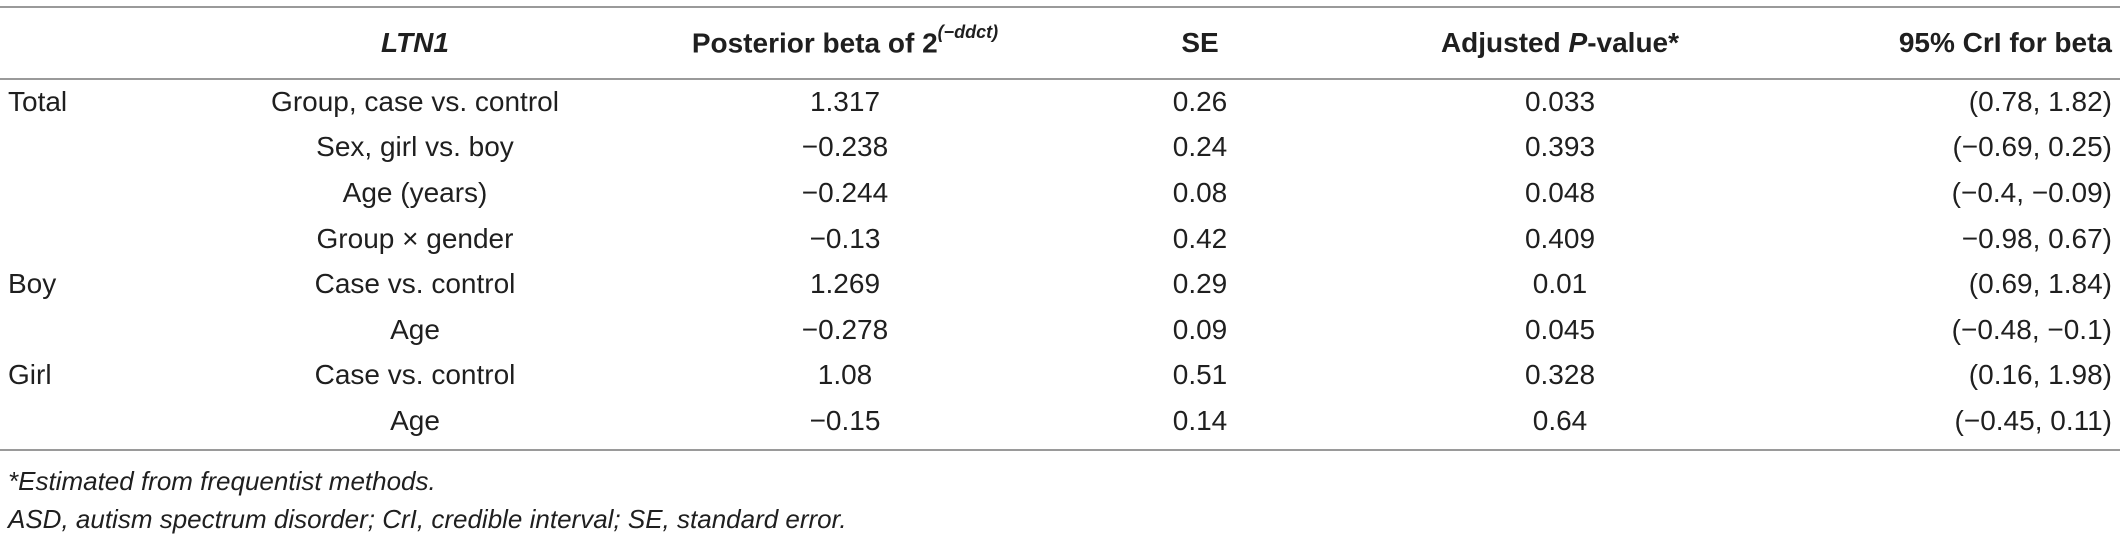  Describe the element at coordinates (1950, 425) in the screenshot. I see `ci-cell: (−0.45, 0.11)` at that location.